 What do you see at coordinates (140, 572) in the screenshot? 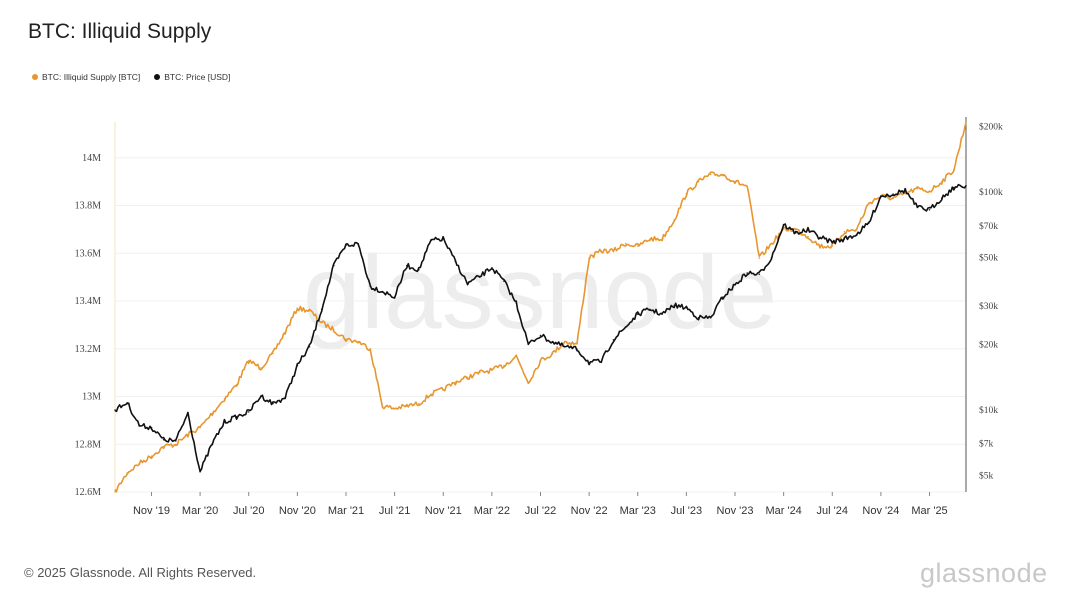
I see `copyright-text: © 2025 Glassnode. All Rights Reserved.` at bounding box center [140, 572].